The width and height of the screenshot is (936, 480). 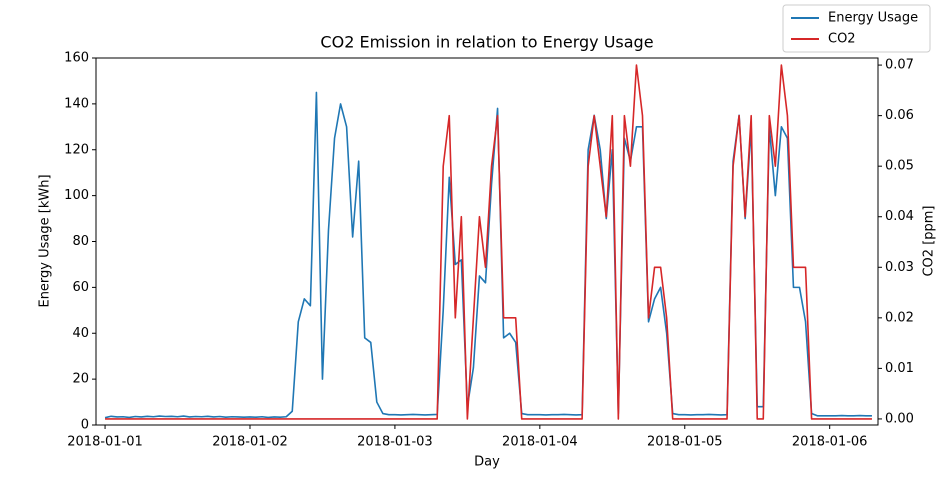 What do you see at coordinates (873, 18) in the screenshot?
I see `legend-label: Energy Usage` at bounding box center [873, 18].